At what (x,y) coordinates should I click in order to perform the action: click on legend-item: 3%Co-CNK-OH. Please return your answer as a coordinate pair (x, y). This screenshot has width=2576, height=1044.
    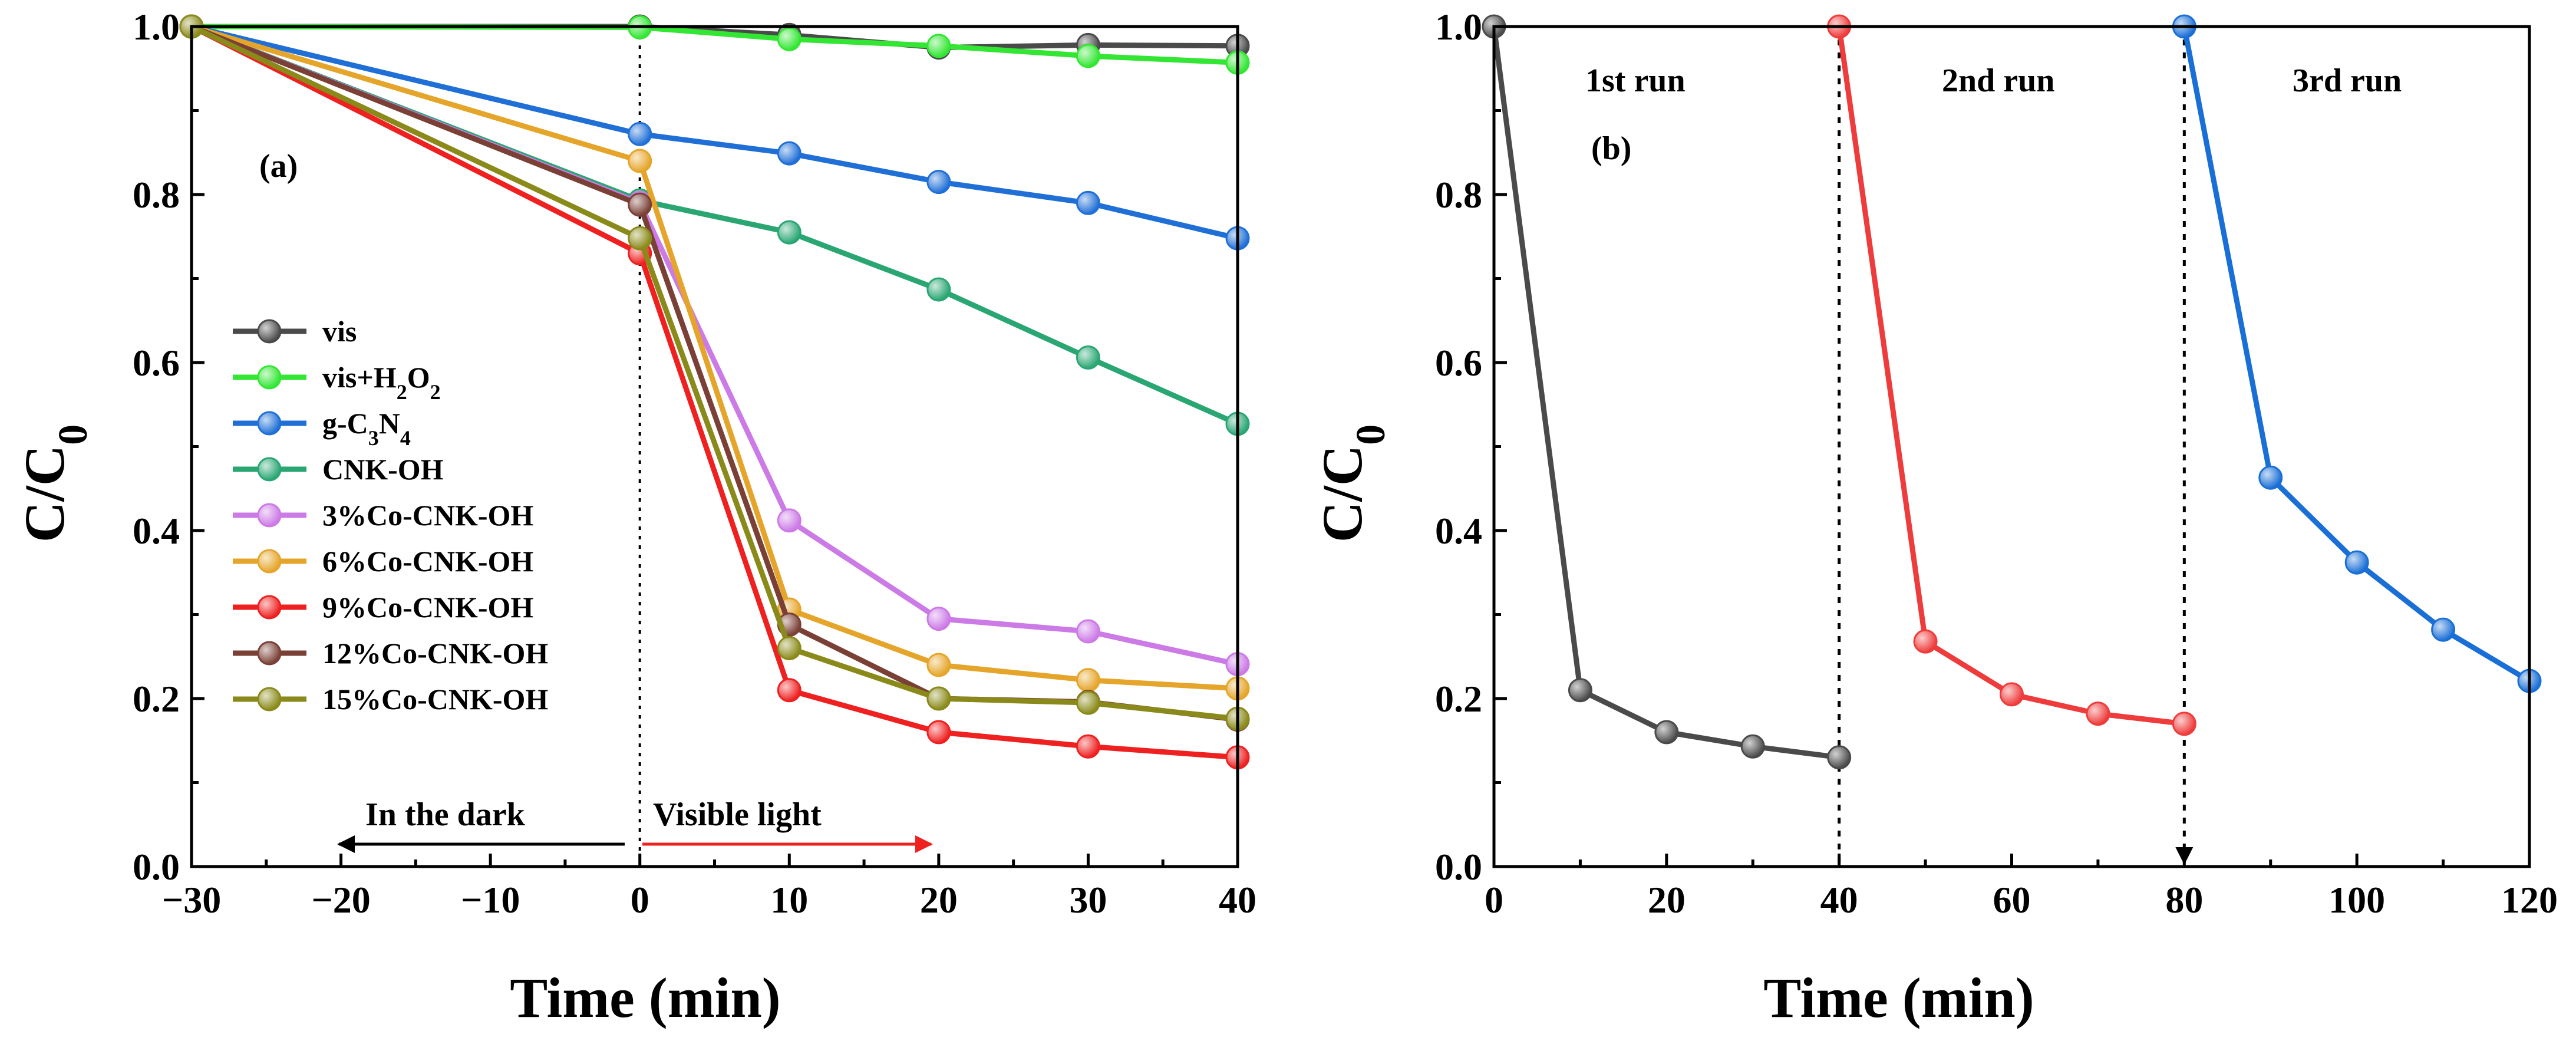
    Looking at the image, I should click on (383, 515).